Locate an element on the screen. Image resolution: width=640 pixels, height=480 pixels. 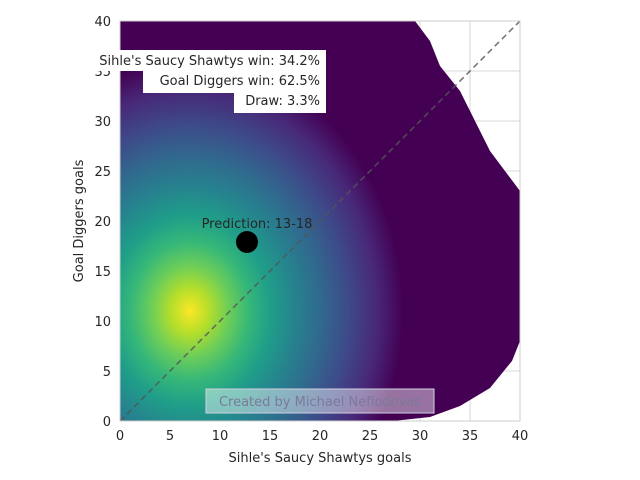
prediction-label: Prediction: 13-18 is located at coordinates (257, 224).